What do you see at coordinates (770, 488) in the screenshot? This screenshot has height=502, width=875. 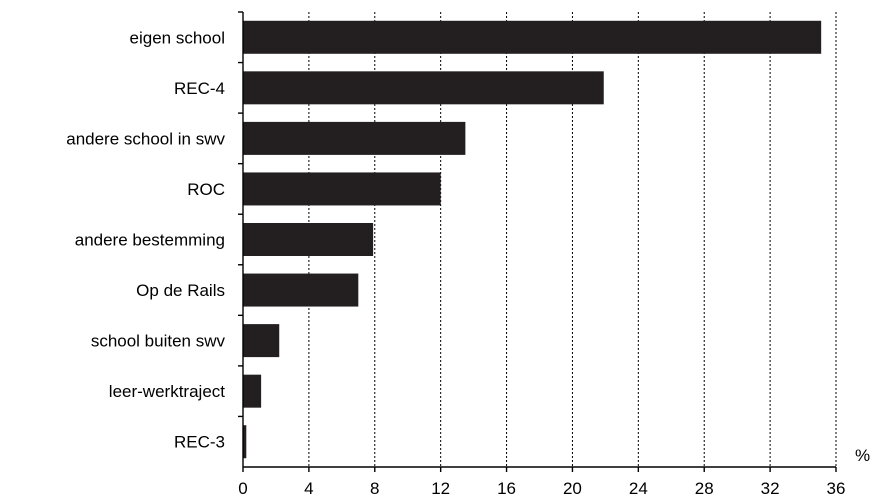 I see `x-tick-label-32: 32` at bounding box center [770, 488].